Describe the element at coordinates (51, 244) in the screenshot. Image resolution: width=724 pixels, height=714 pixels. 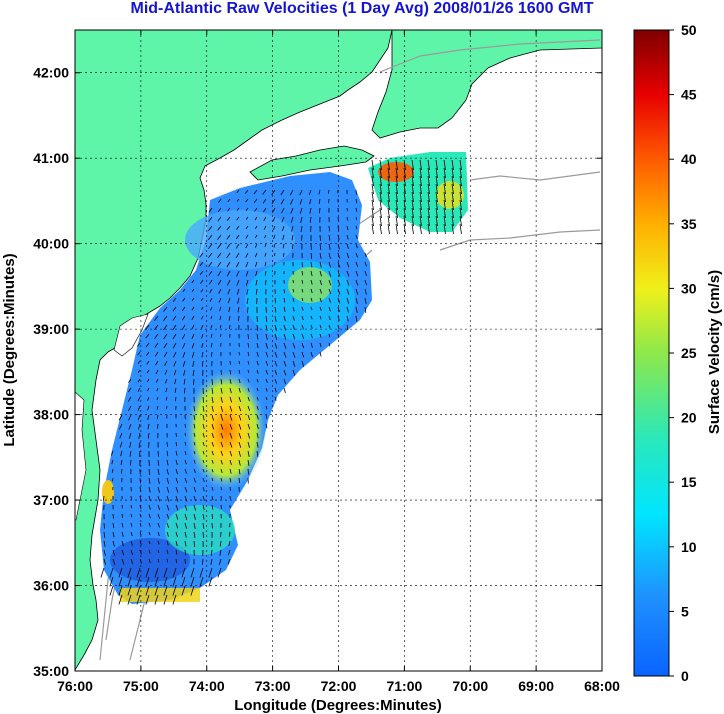
I see `lat-tick-label: 40:00` at that location.